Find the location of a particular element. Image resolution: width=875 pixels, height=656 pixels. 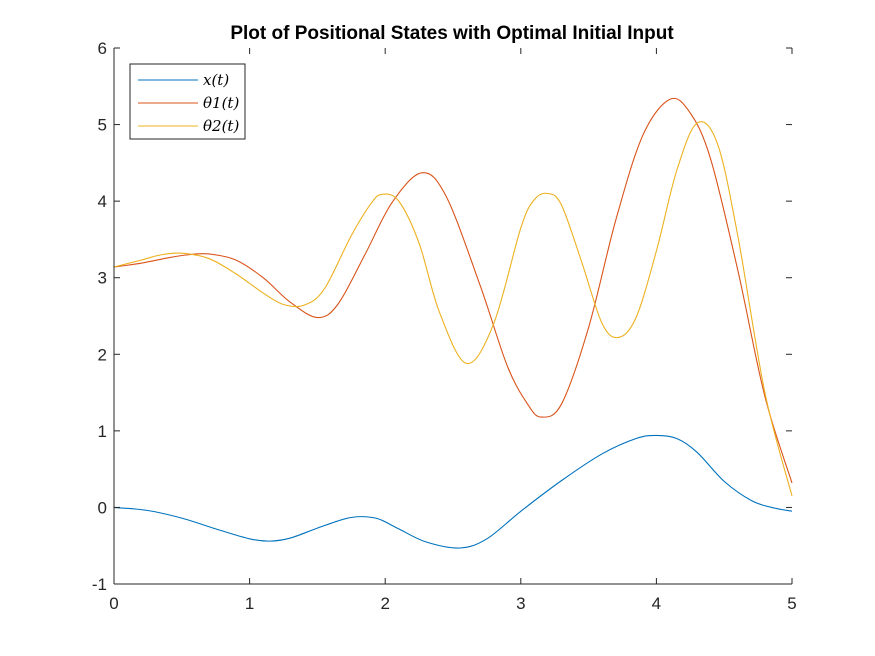

y-tick-label: 0 is located at coordinates (102, 507).